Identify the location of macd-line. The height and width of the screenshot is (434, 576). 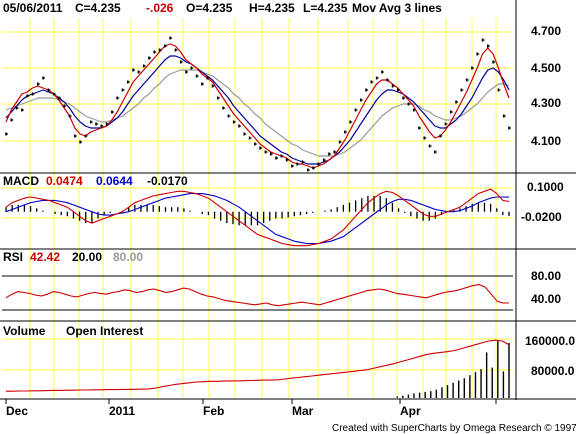
(257, 217).